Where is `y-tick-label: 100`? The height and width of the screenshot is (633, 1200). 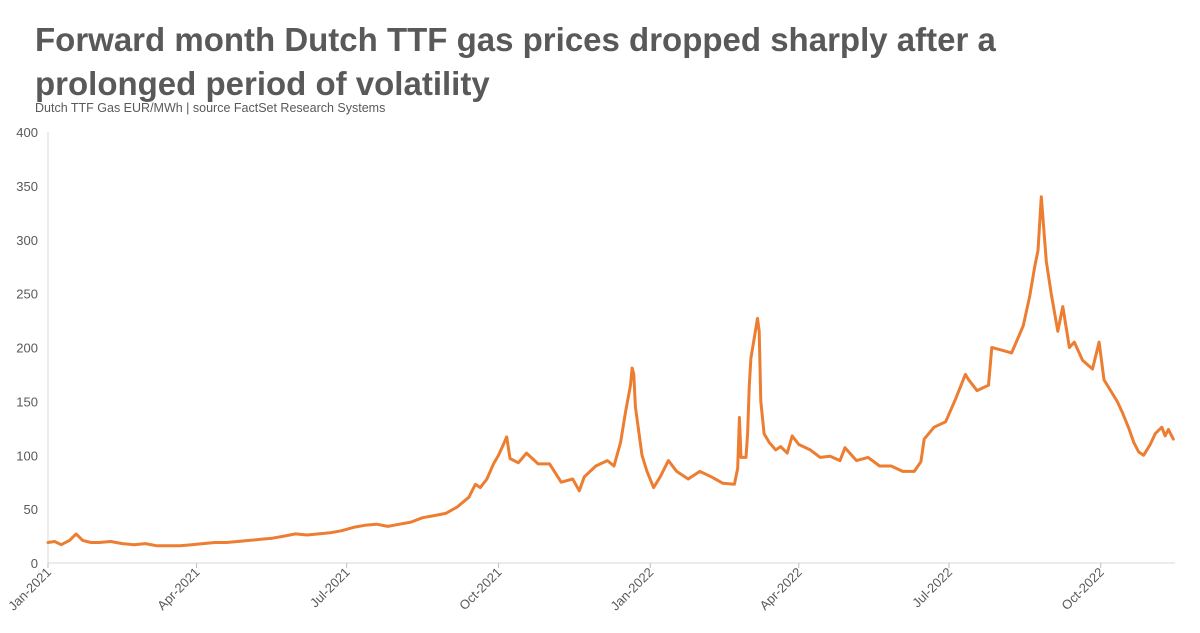 y-tick-label: 100 is located at coordinates (27, 455).